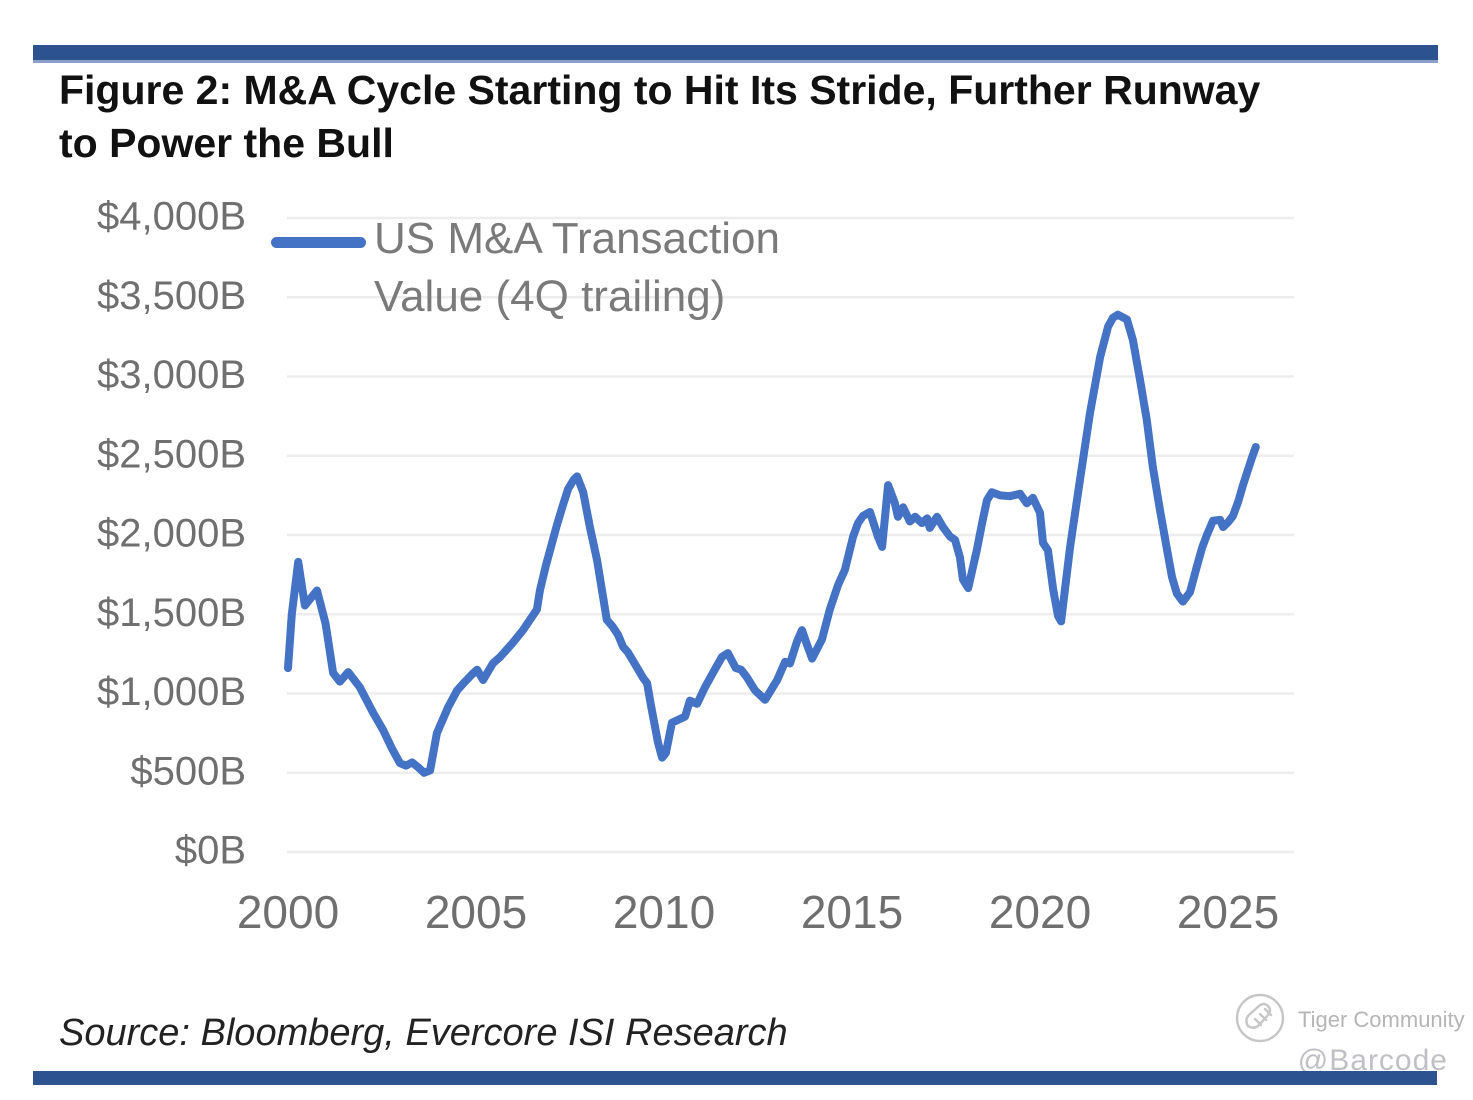  What do you see at coordinates (171, 296) in the screenshot?
I see `y-axis-tick-label: $3,500B` at bounding box center [171, 296].